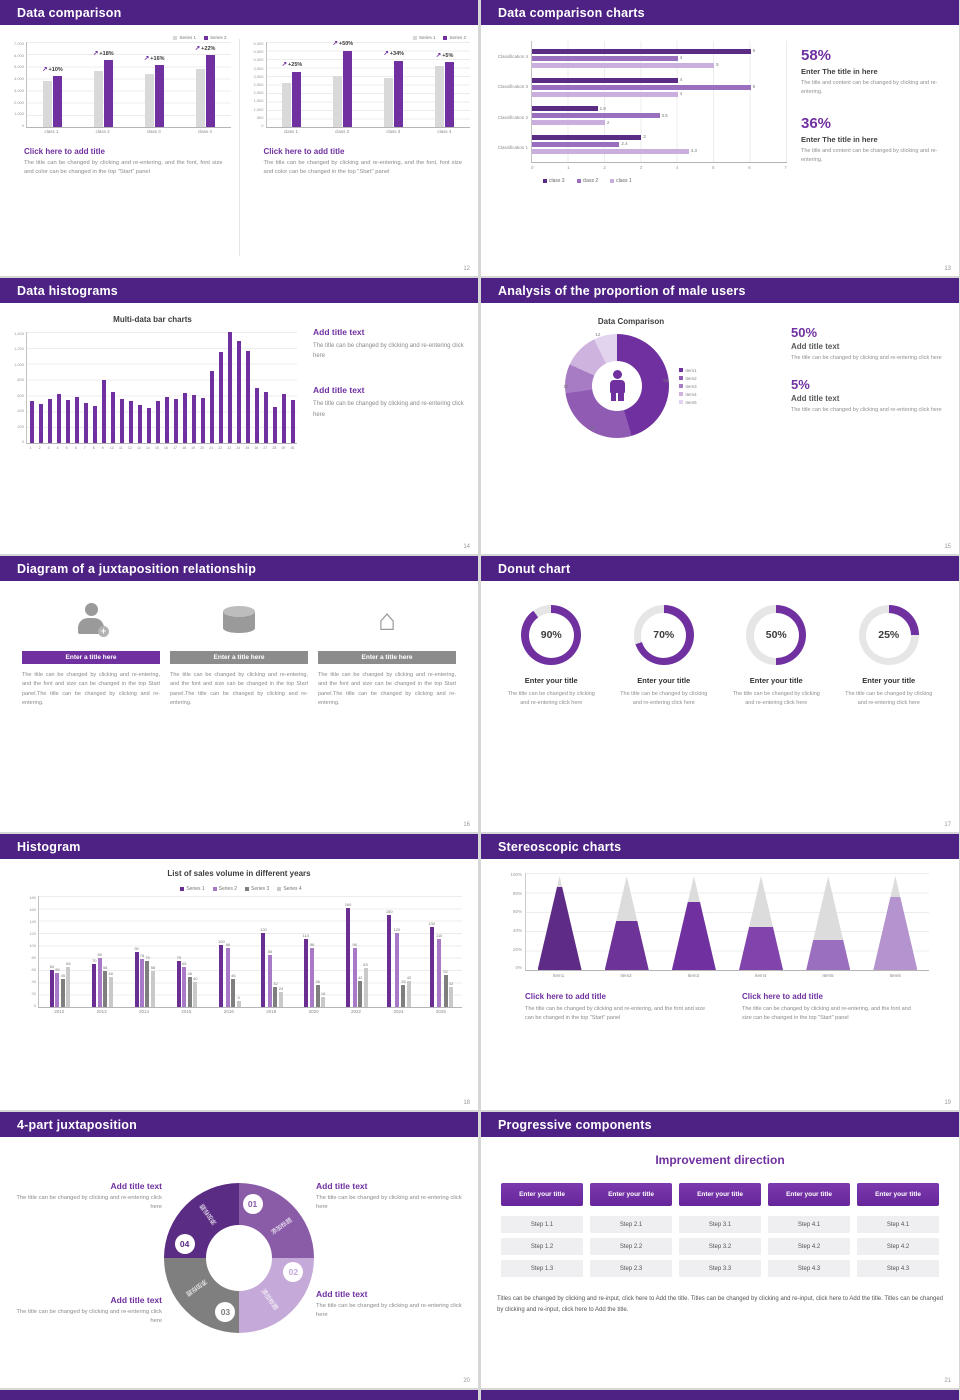 The width and height of the screenshot is (960, 1400). What do you see at coordinates (512, 117) in the screenshot?
I see `category-label: Classification 2` at bounding box center [512, 117].